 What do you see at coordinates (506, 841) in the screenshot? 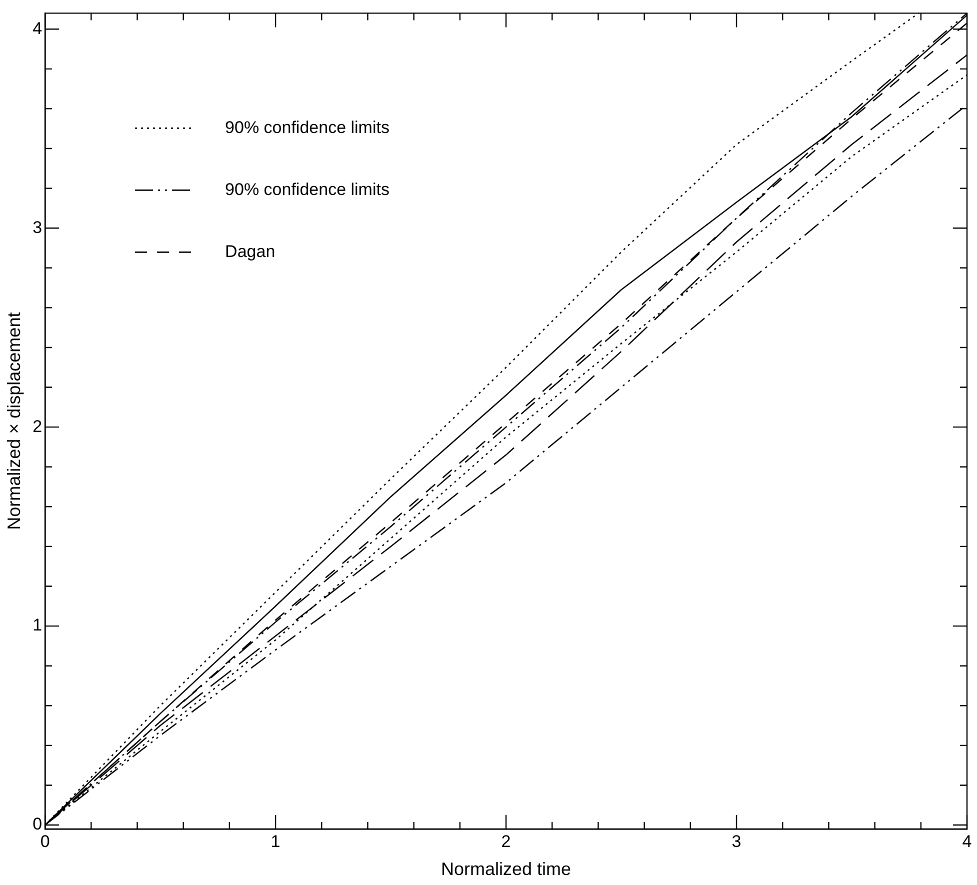
I see `x-tick-label: 2` at bounding box center [506, 841].